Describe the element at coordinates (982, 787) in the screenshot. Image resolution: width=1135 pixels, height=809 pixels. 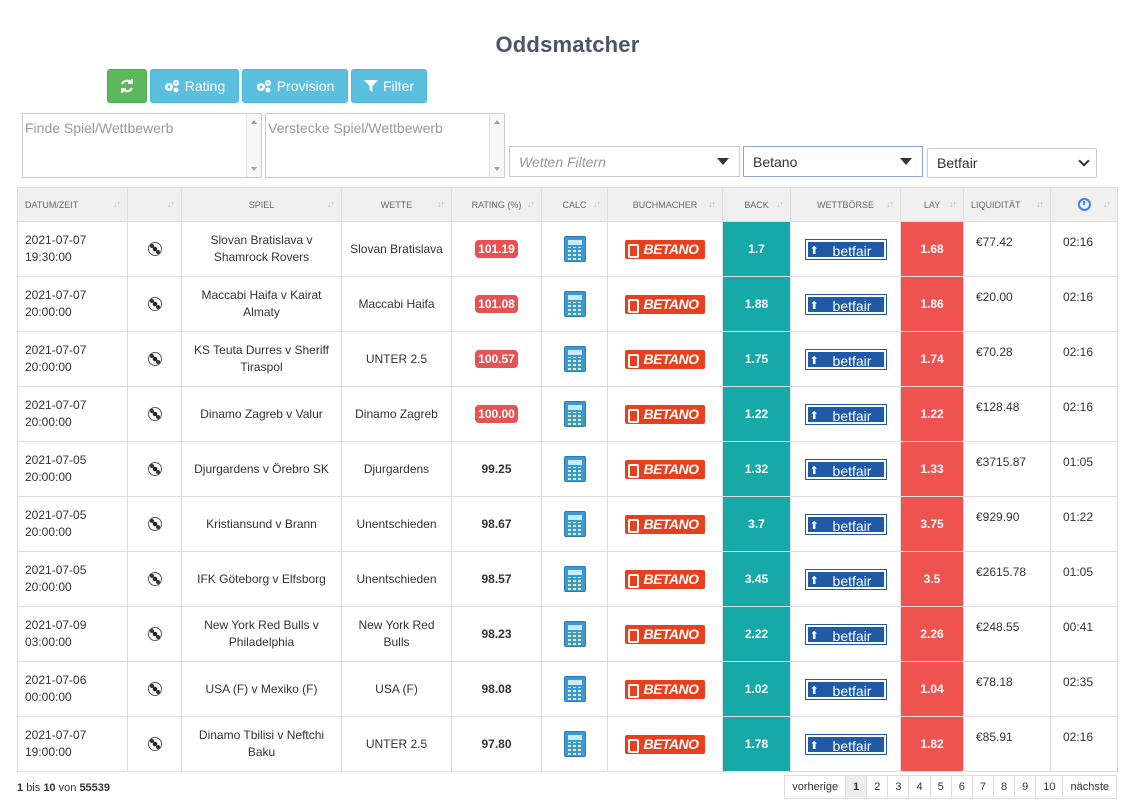
I see `pagination-page-7: 7` at that location.